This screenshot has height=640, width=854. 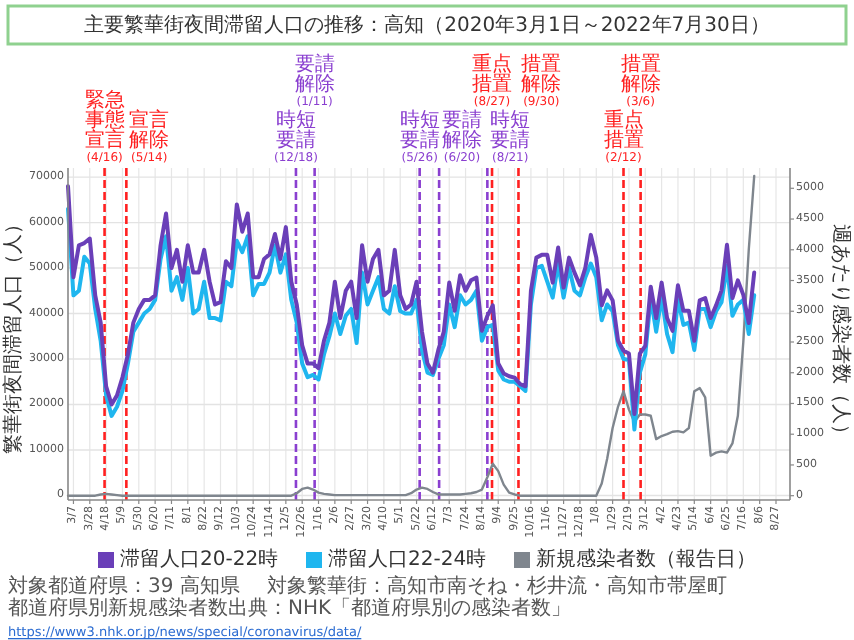 I want to click on legend-label: 滞留人口22-24時, so click(x=407, y=559).